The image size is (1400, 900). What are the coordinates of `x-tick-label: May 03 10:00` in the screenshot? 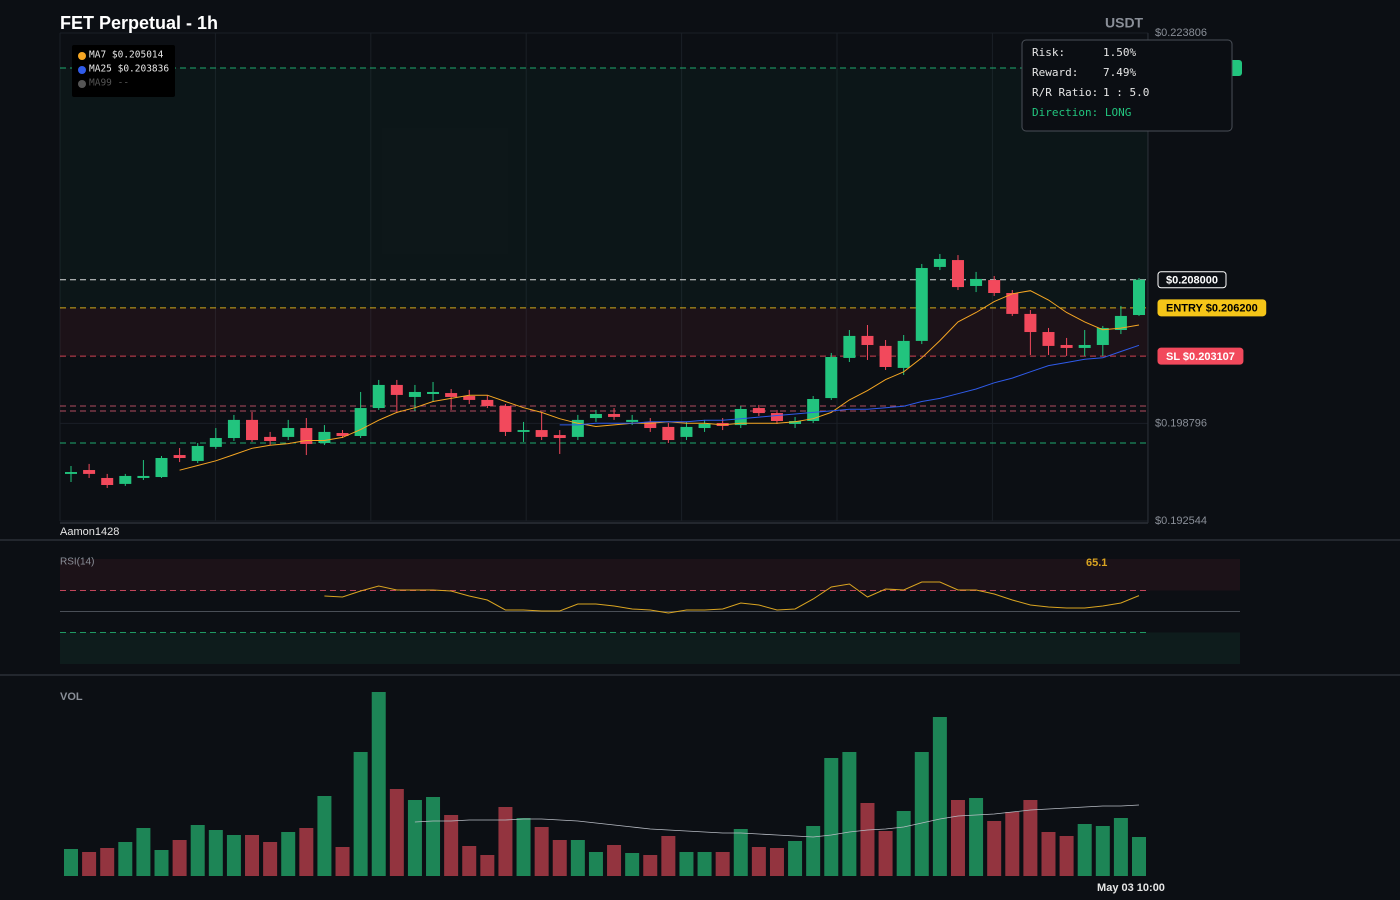 It's located at (1131, 888).